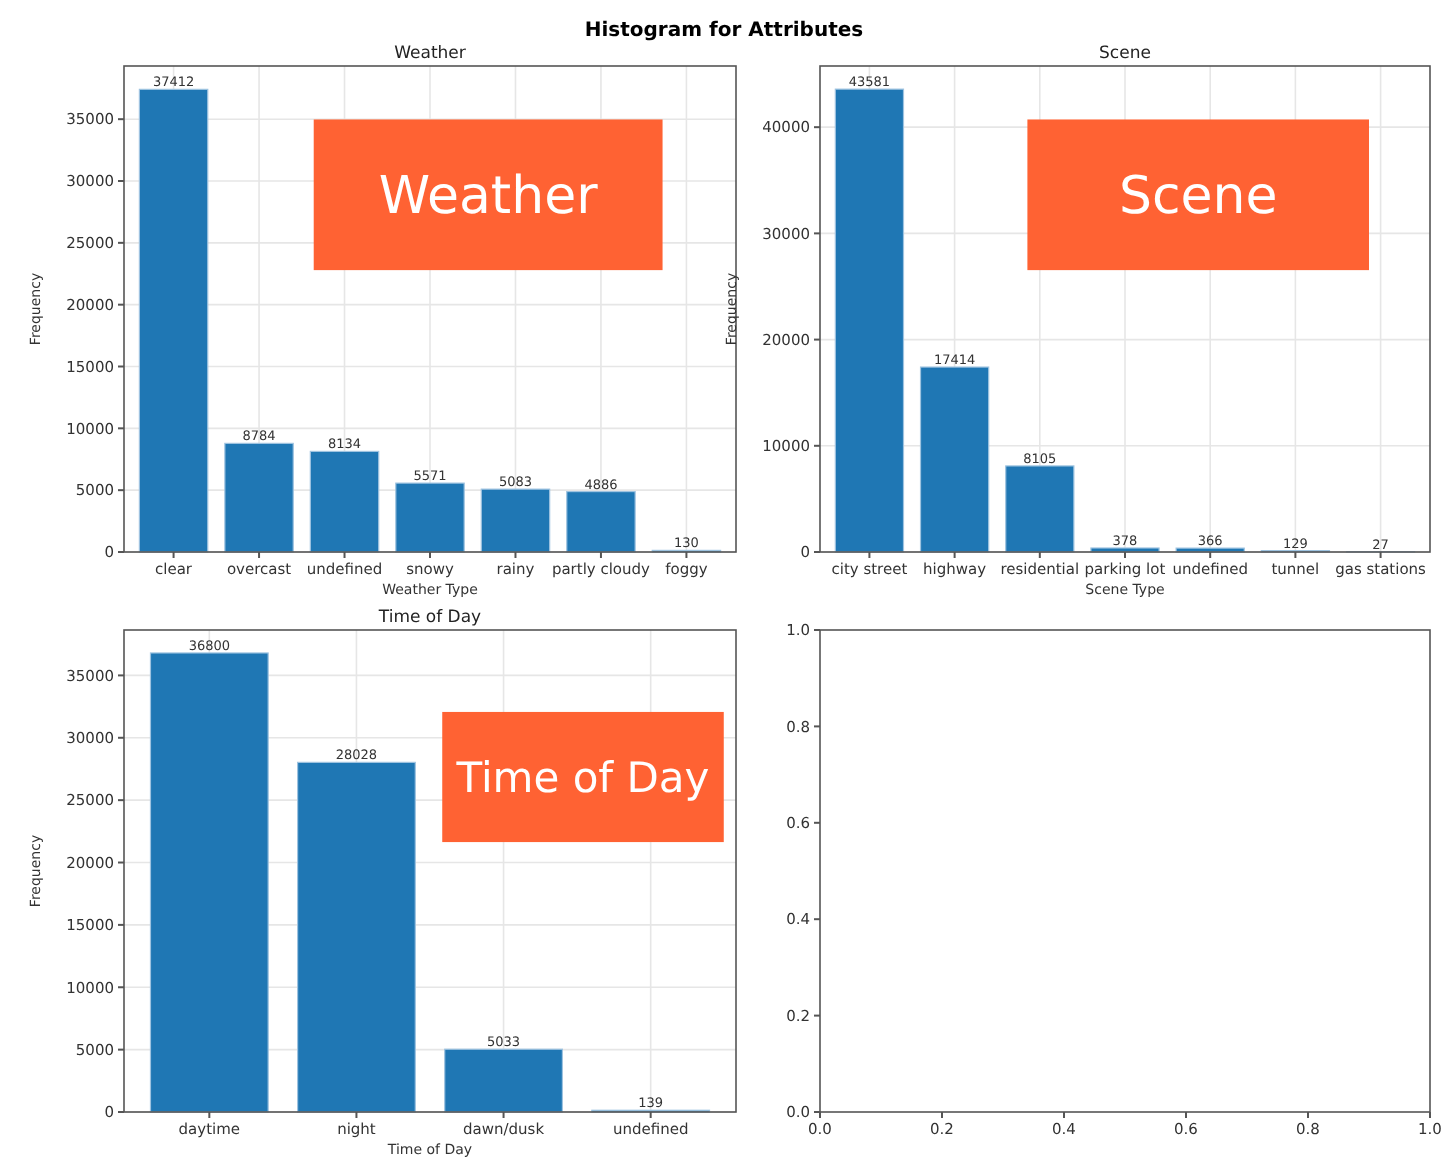 The image size is (1448, 1158). Describe the element at coordinates (429, 618) in the screenshot. I see `chart-title: Time of Day` at that location.